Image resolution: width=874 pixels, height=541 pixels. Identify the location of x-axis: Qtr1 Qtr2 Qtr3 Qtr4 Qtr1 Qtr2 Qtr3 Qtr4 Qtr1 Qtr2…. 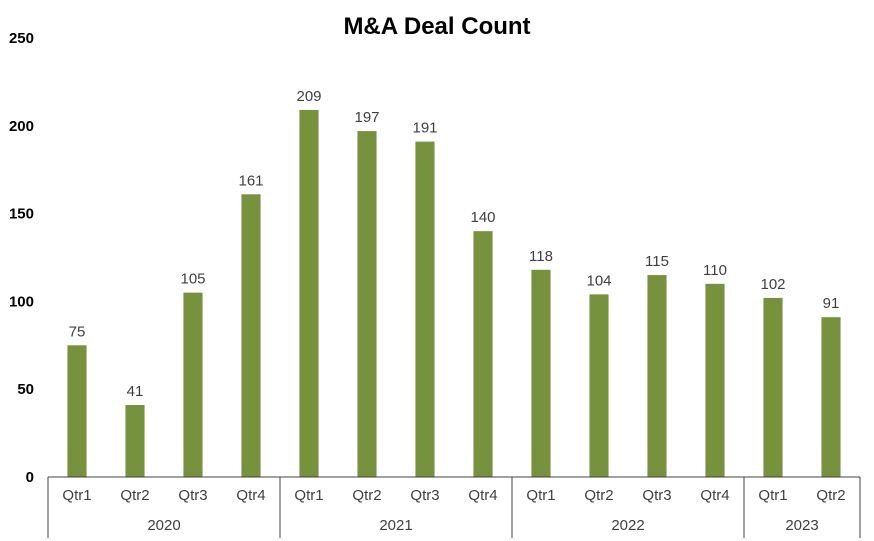
(454, 507).